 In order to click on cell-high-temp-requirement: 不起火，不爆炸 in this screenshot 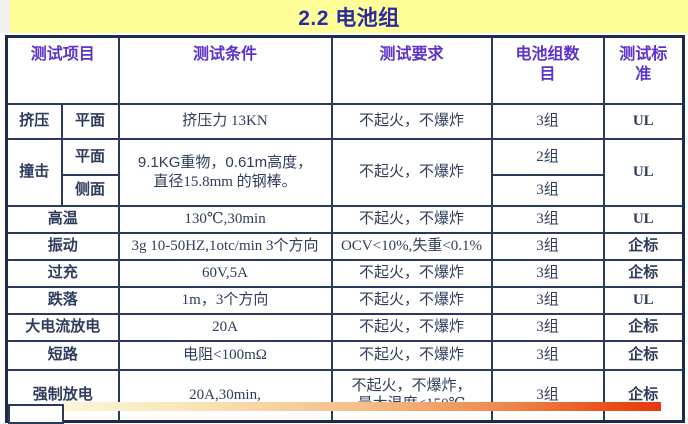, I will do `click(411, 219)`.